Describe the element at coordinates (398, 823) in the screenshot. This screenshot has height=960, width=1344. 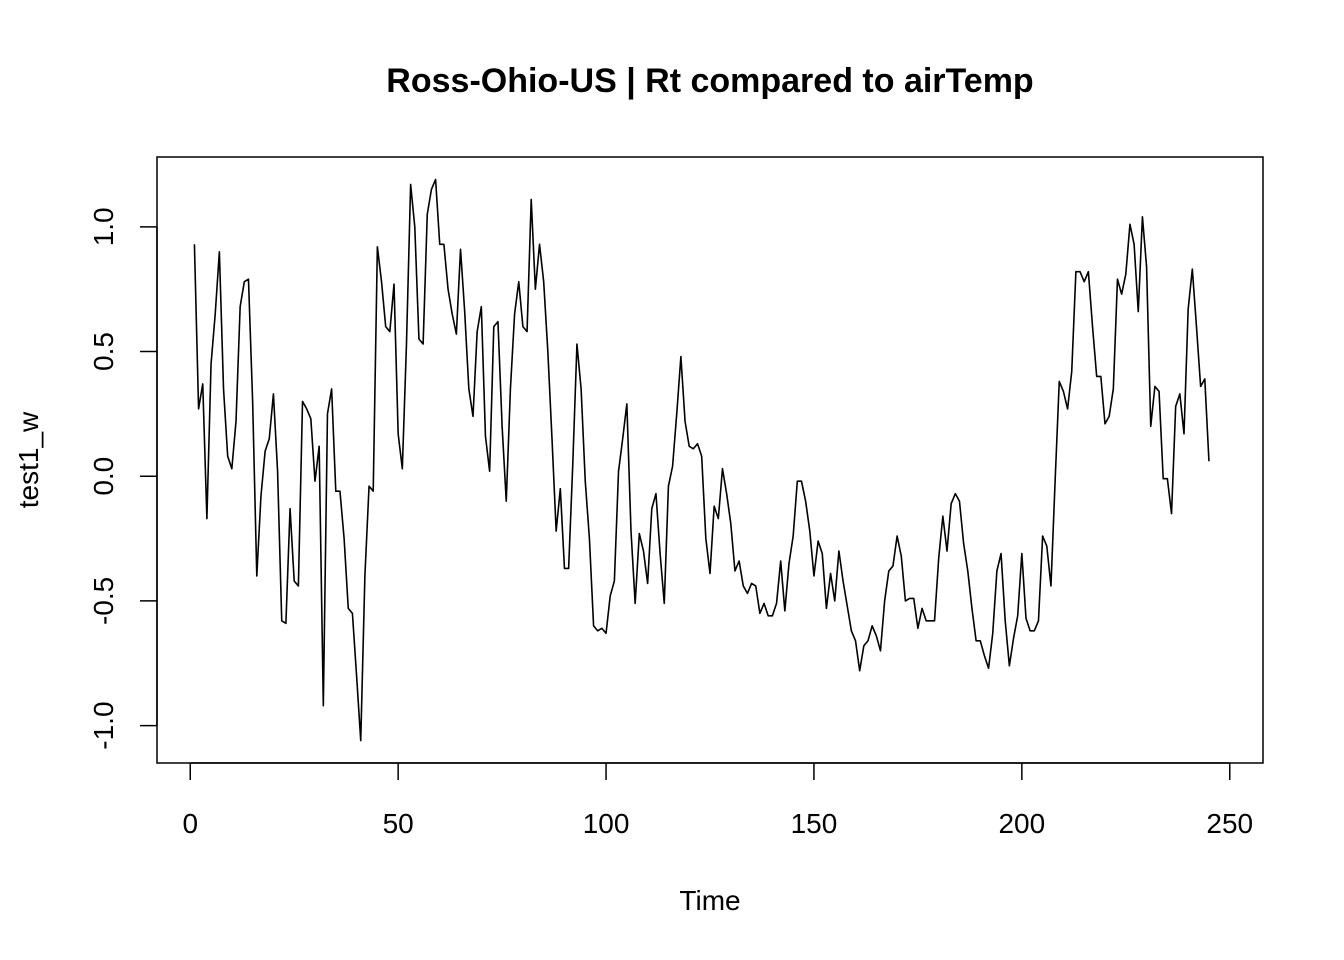
I see `x-tick-label: 50` at that location.